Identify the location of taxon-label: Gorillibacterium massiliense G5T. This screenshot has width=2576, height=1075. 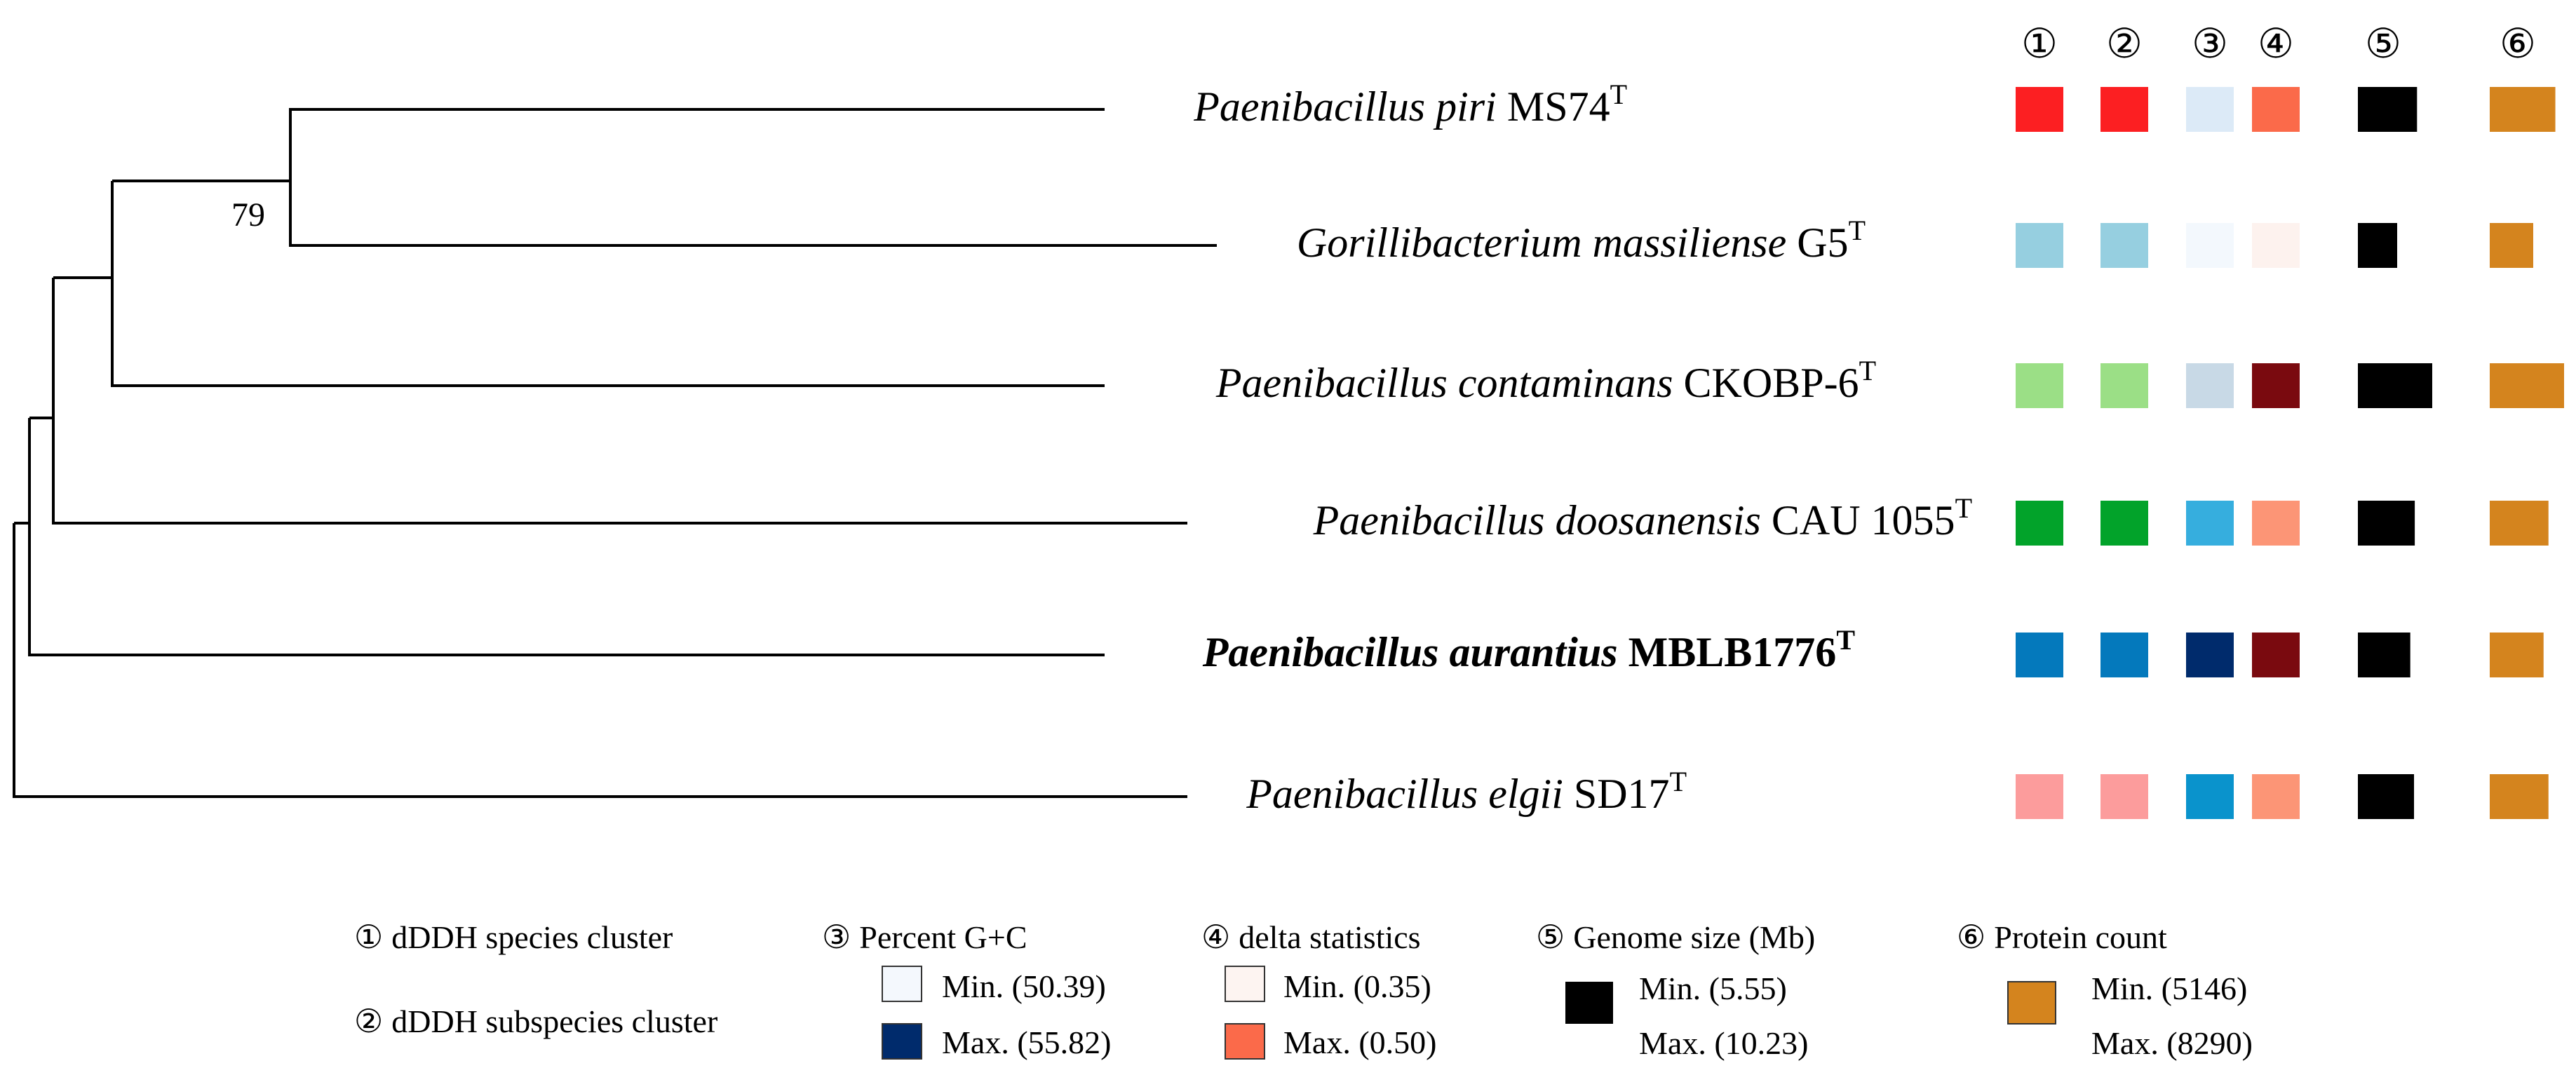
(1581, 241).